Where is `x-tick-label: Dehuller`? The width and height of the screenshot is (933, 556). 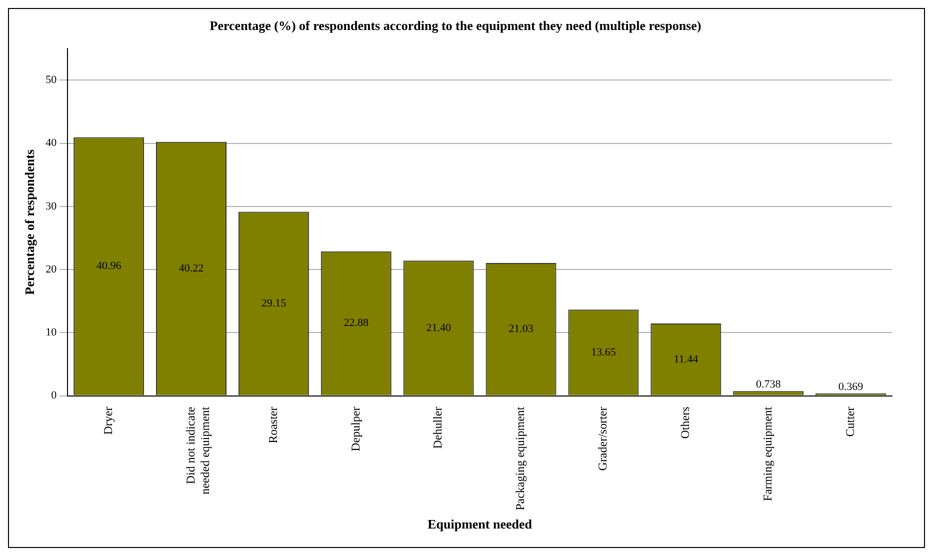
x-tick-label: Dehuller is located at coordinates (437, 427).